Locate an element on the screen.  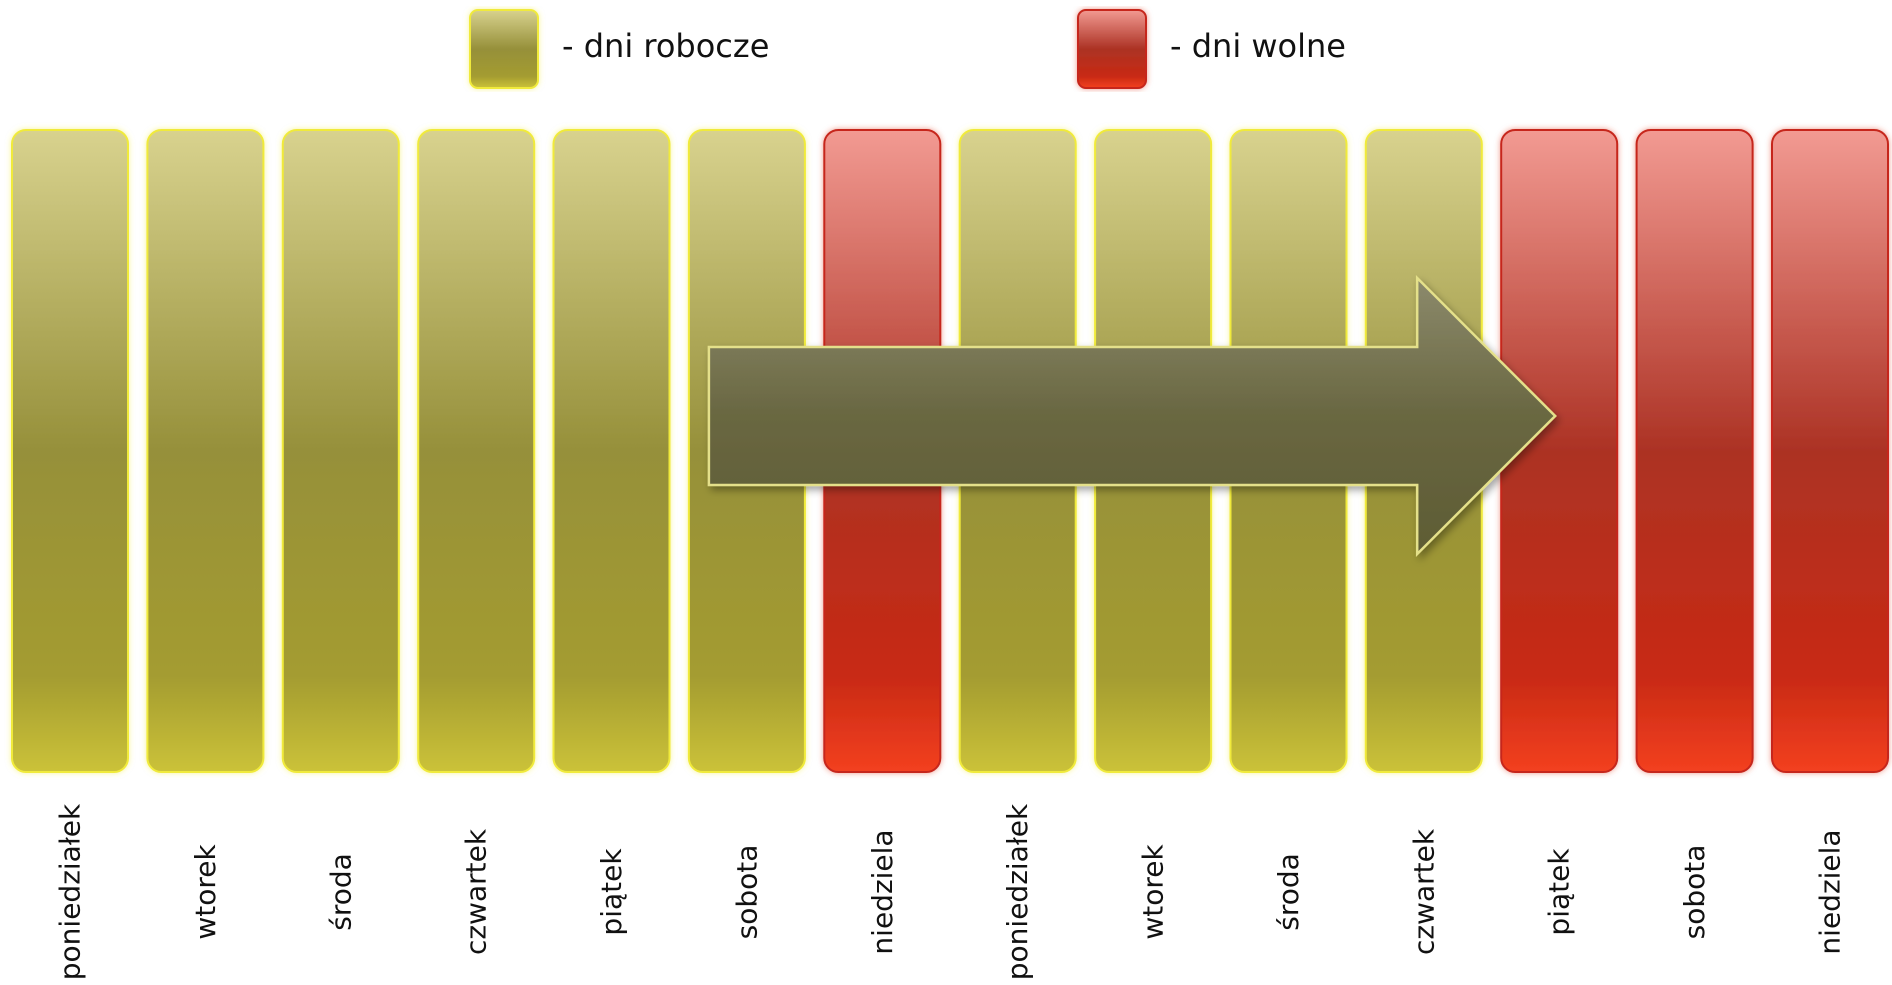
legend-swatch-free is located at coordinates (1112, 49).